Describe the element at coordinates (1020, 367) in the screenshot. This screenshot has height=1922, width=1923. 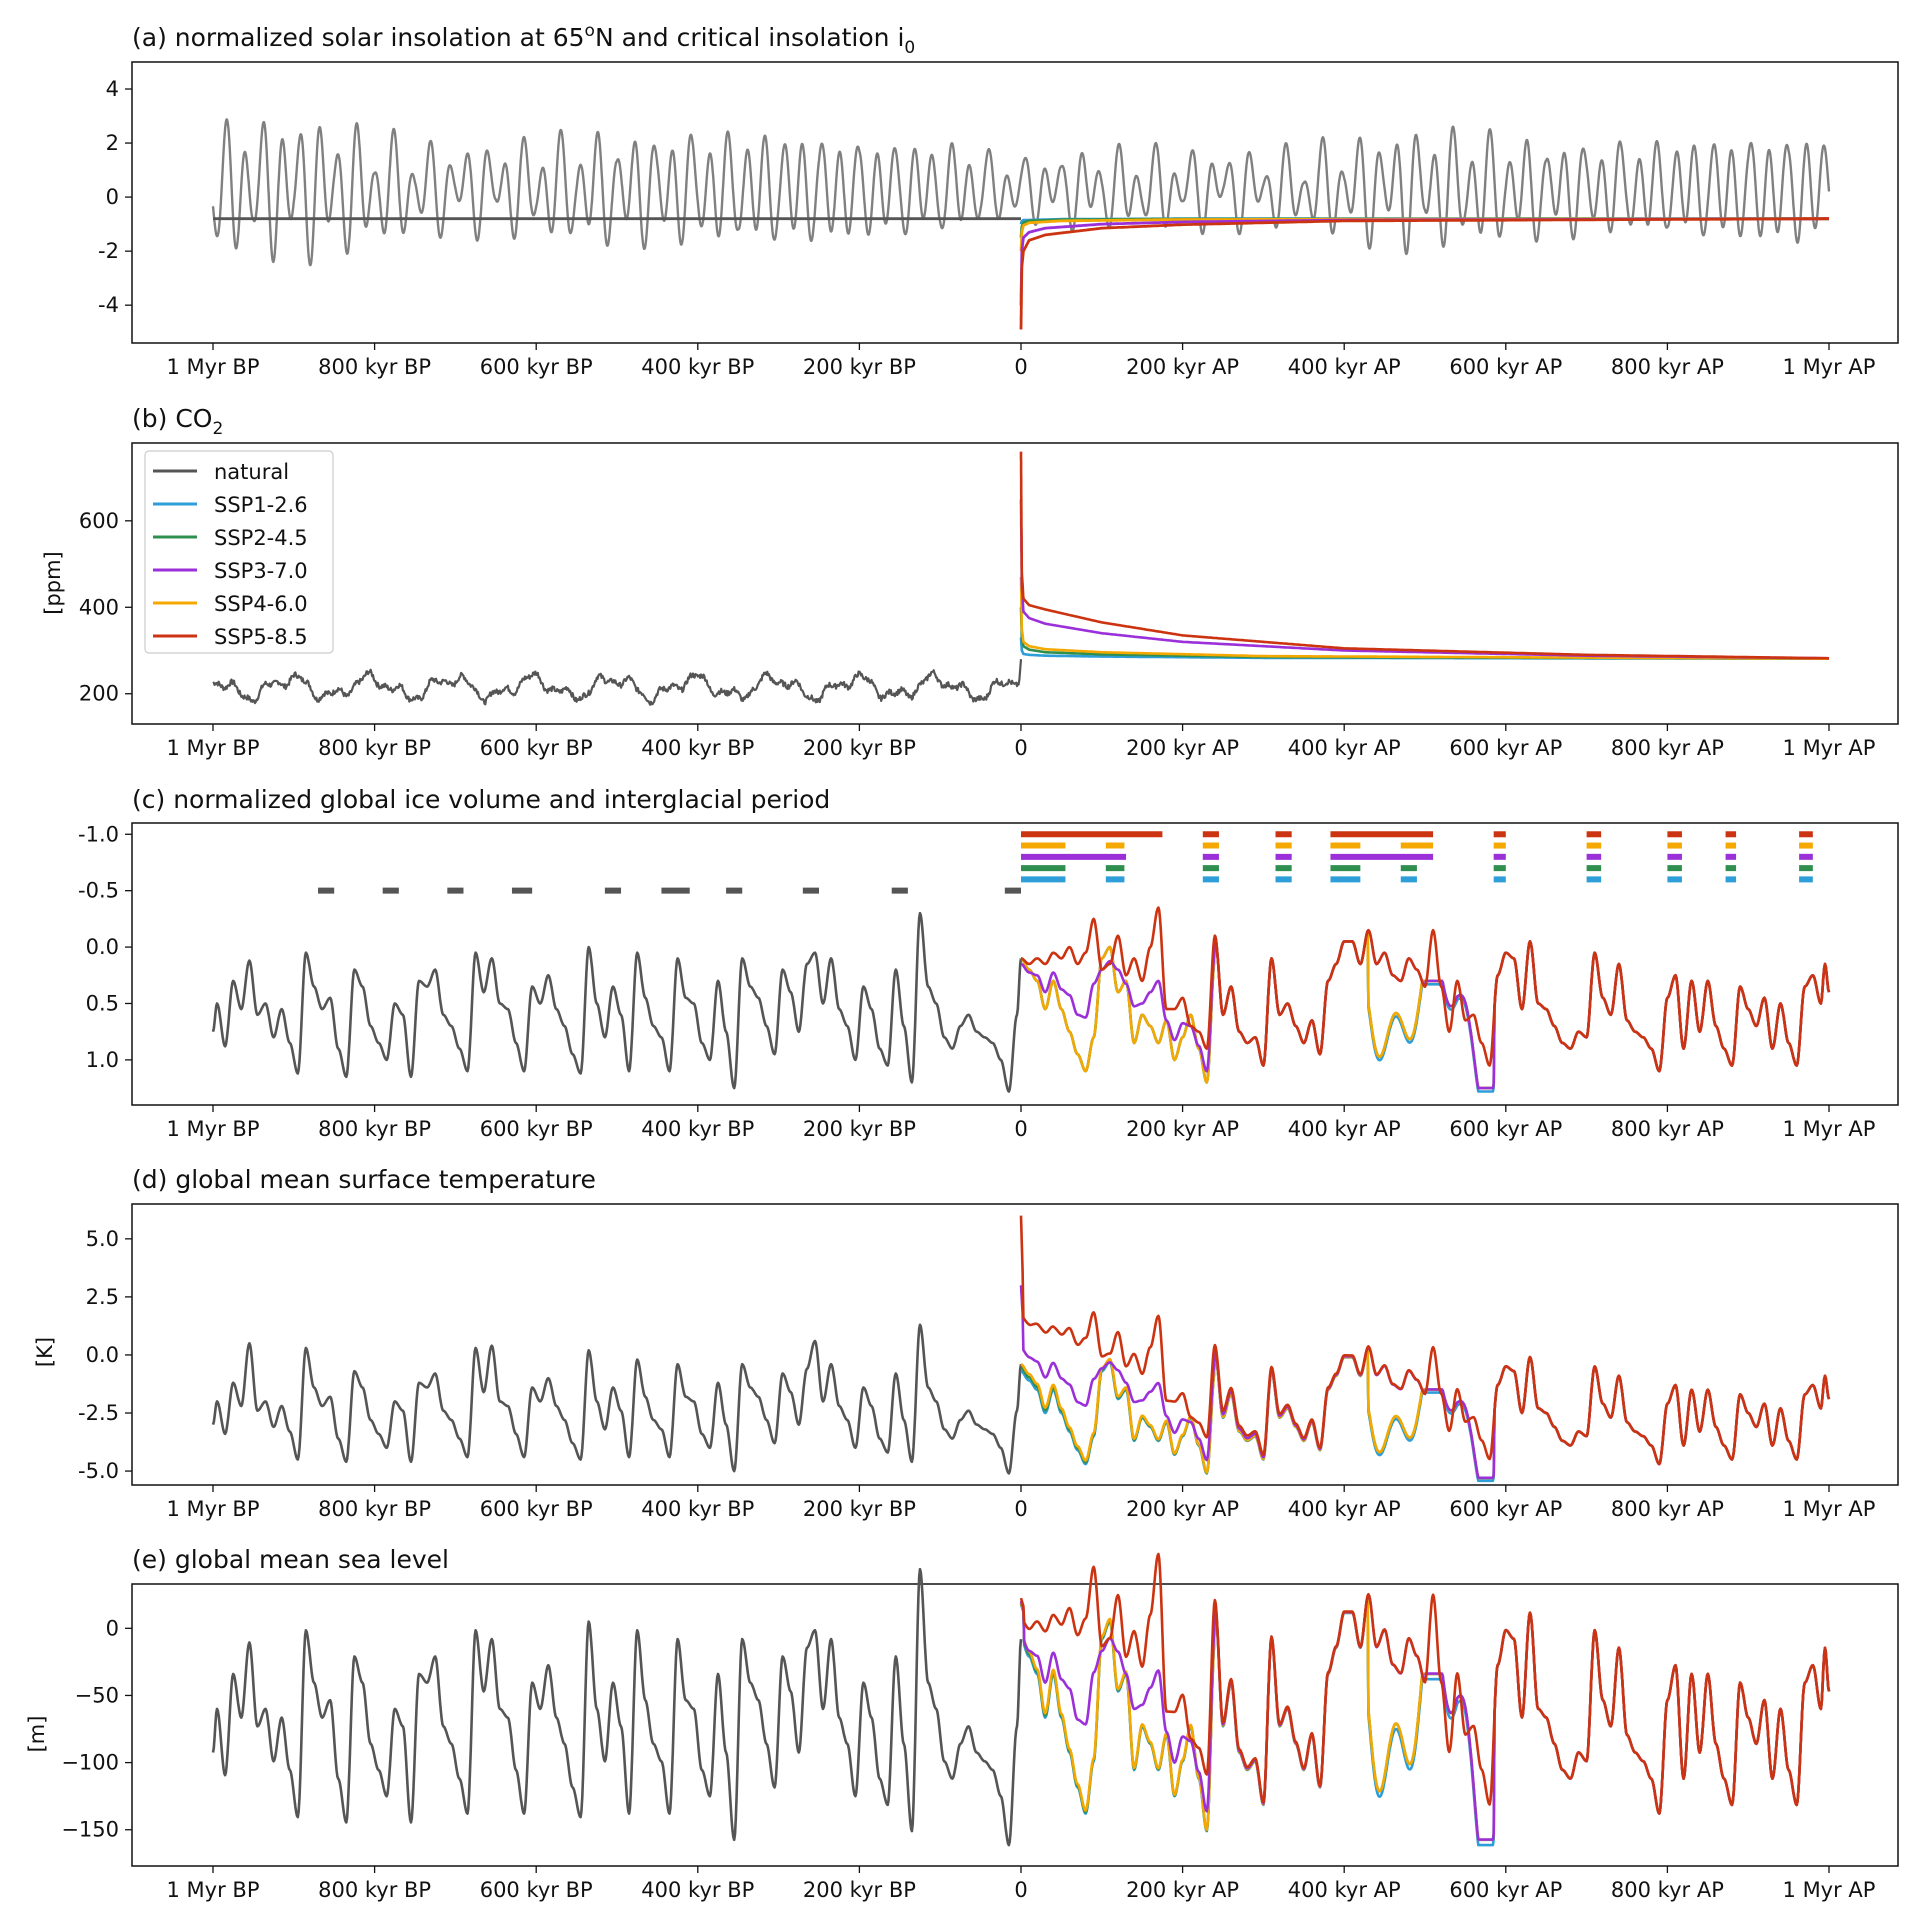
I see `panel-a-xtick-label: 0` at that location.